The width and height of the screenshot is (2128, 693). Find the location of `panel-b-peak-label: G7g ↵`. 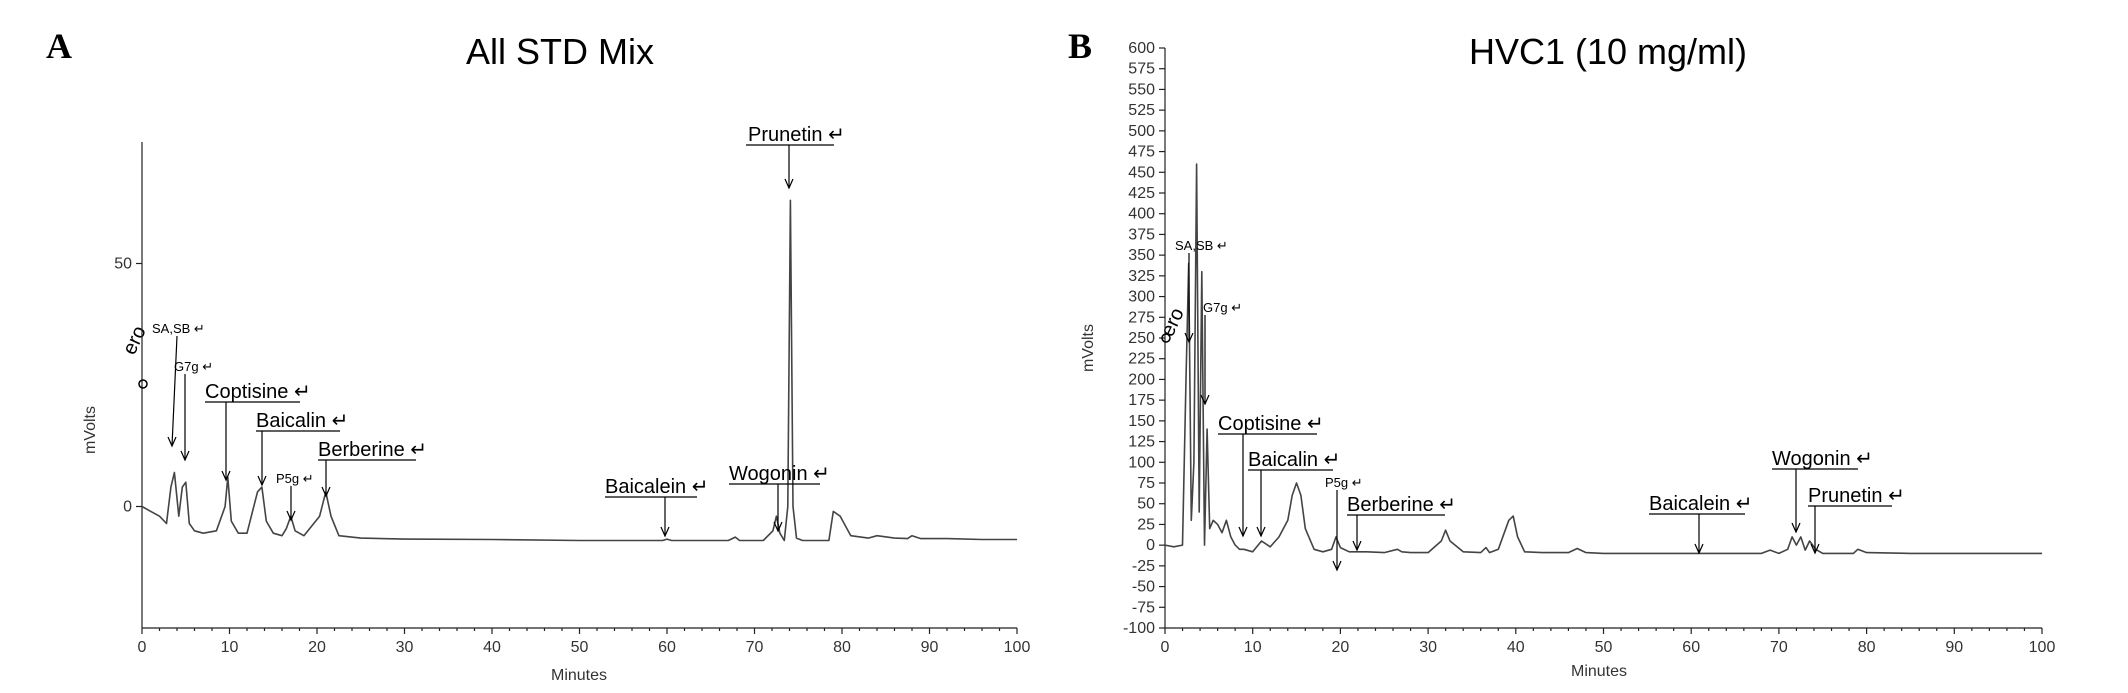

panel-b-peak-label: G7g ↵ is located at coordinates (1222, 308).